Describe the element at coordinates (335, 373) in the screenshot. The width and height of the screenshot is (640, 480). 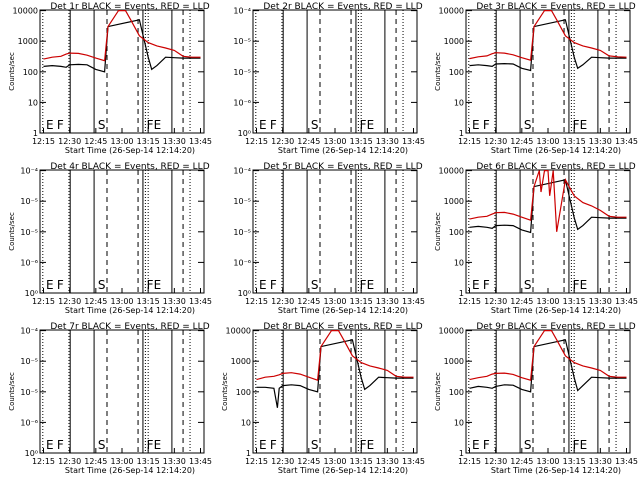
I see `events-series-line` at that location.